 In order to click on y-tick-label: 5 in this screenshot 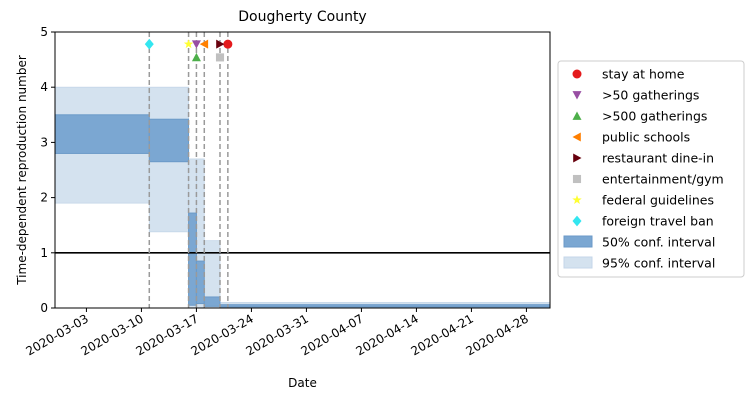, I will do `click(44, 32)`.